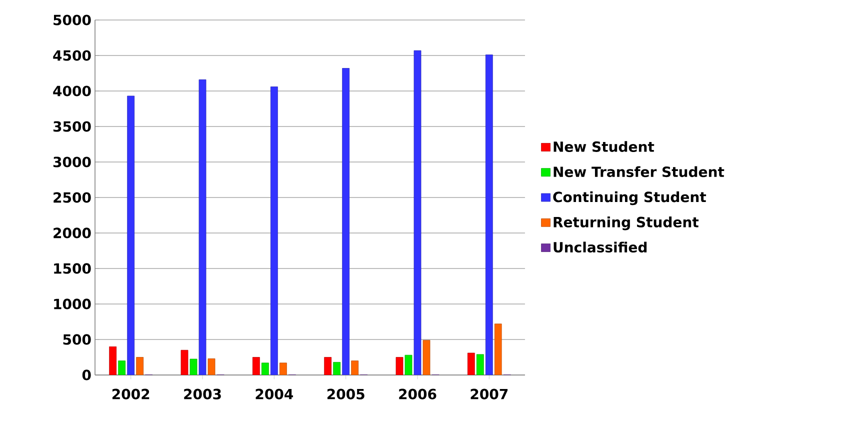 The width and height of the screenshot is (855, 427). I want to click on legend-label: Unclassified, so click(600, 247).